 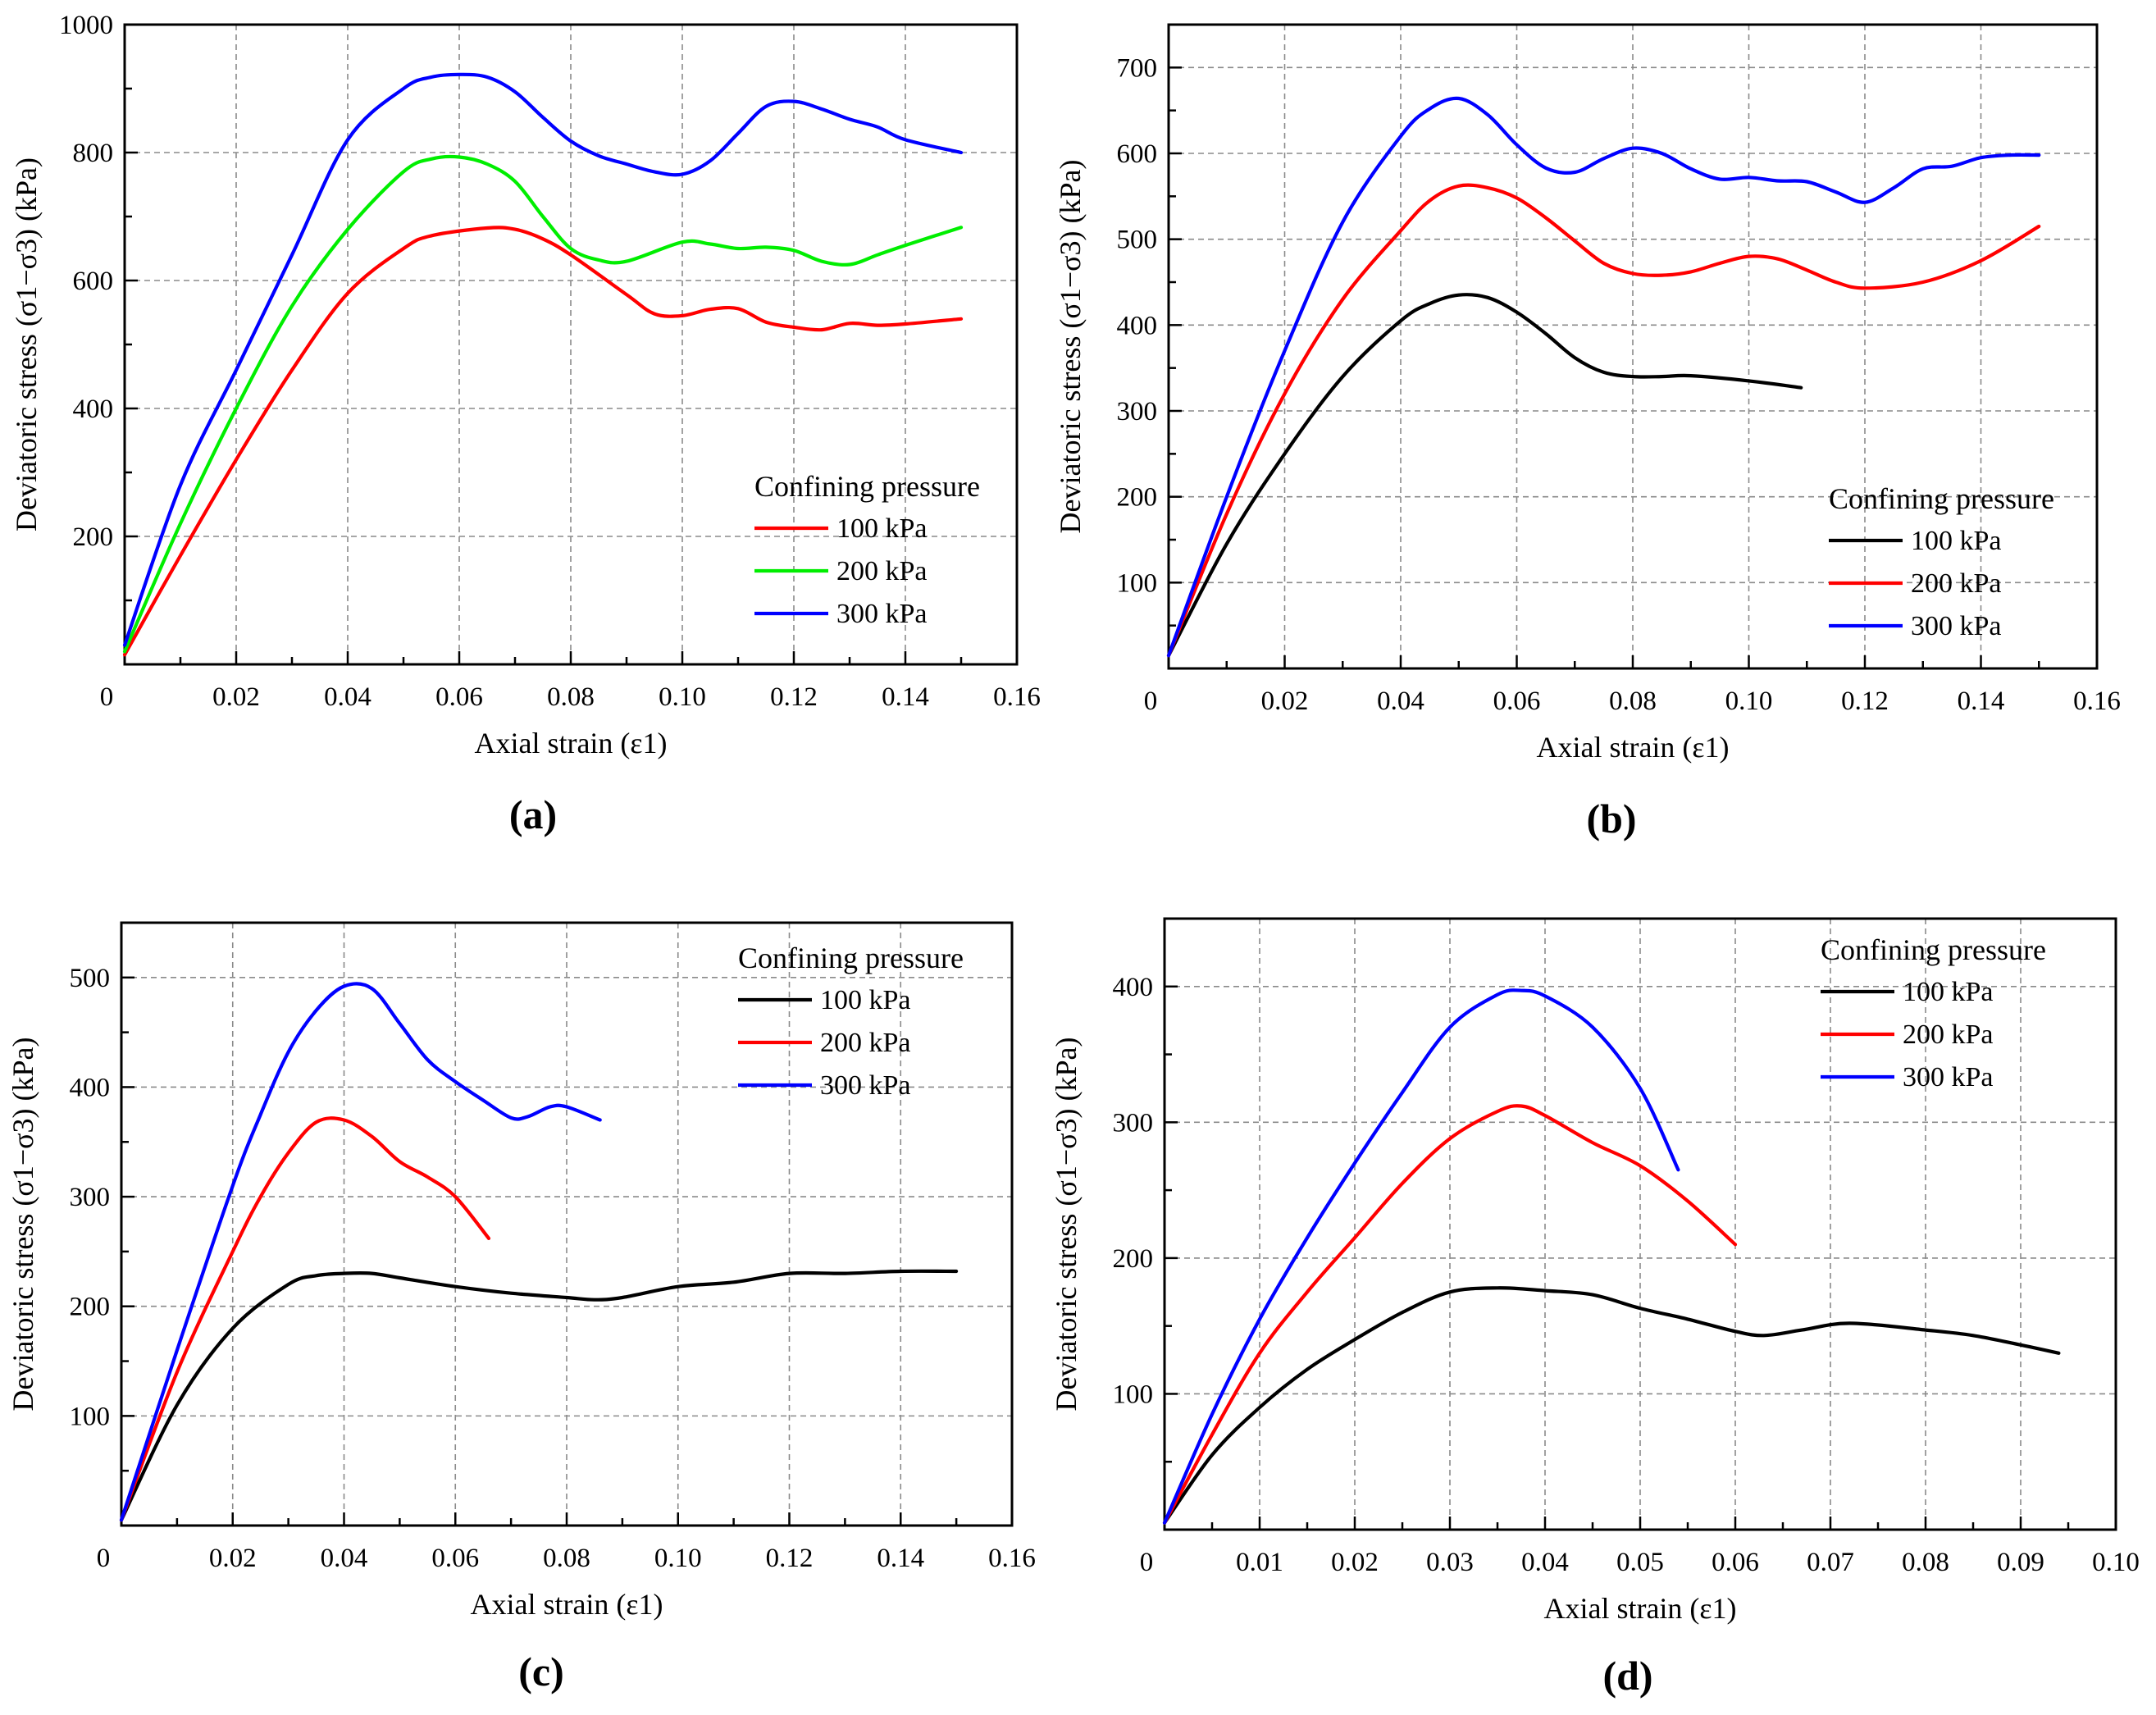 I want to click on x-tick-label: 0.07, so click(x=1831, y=1562).